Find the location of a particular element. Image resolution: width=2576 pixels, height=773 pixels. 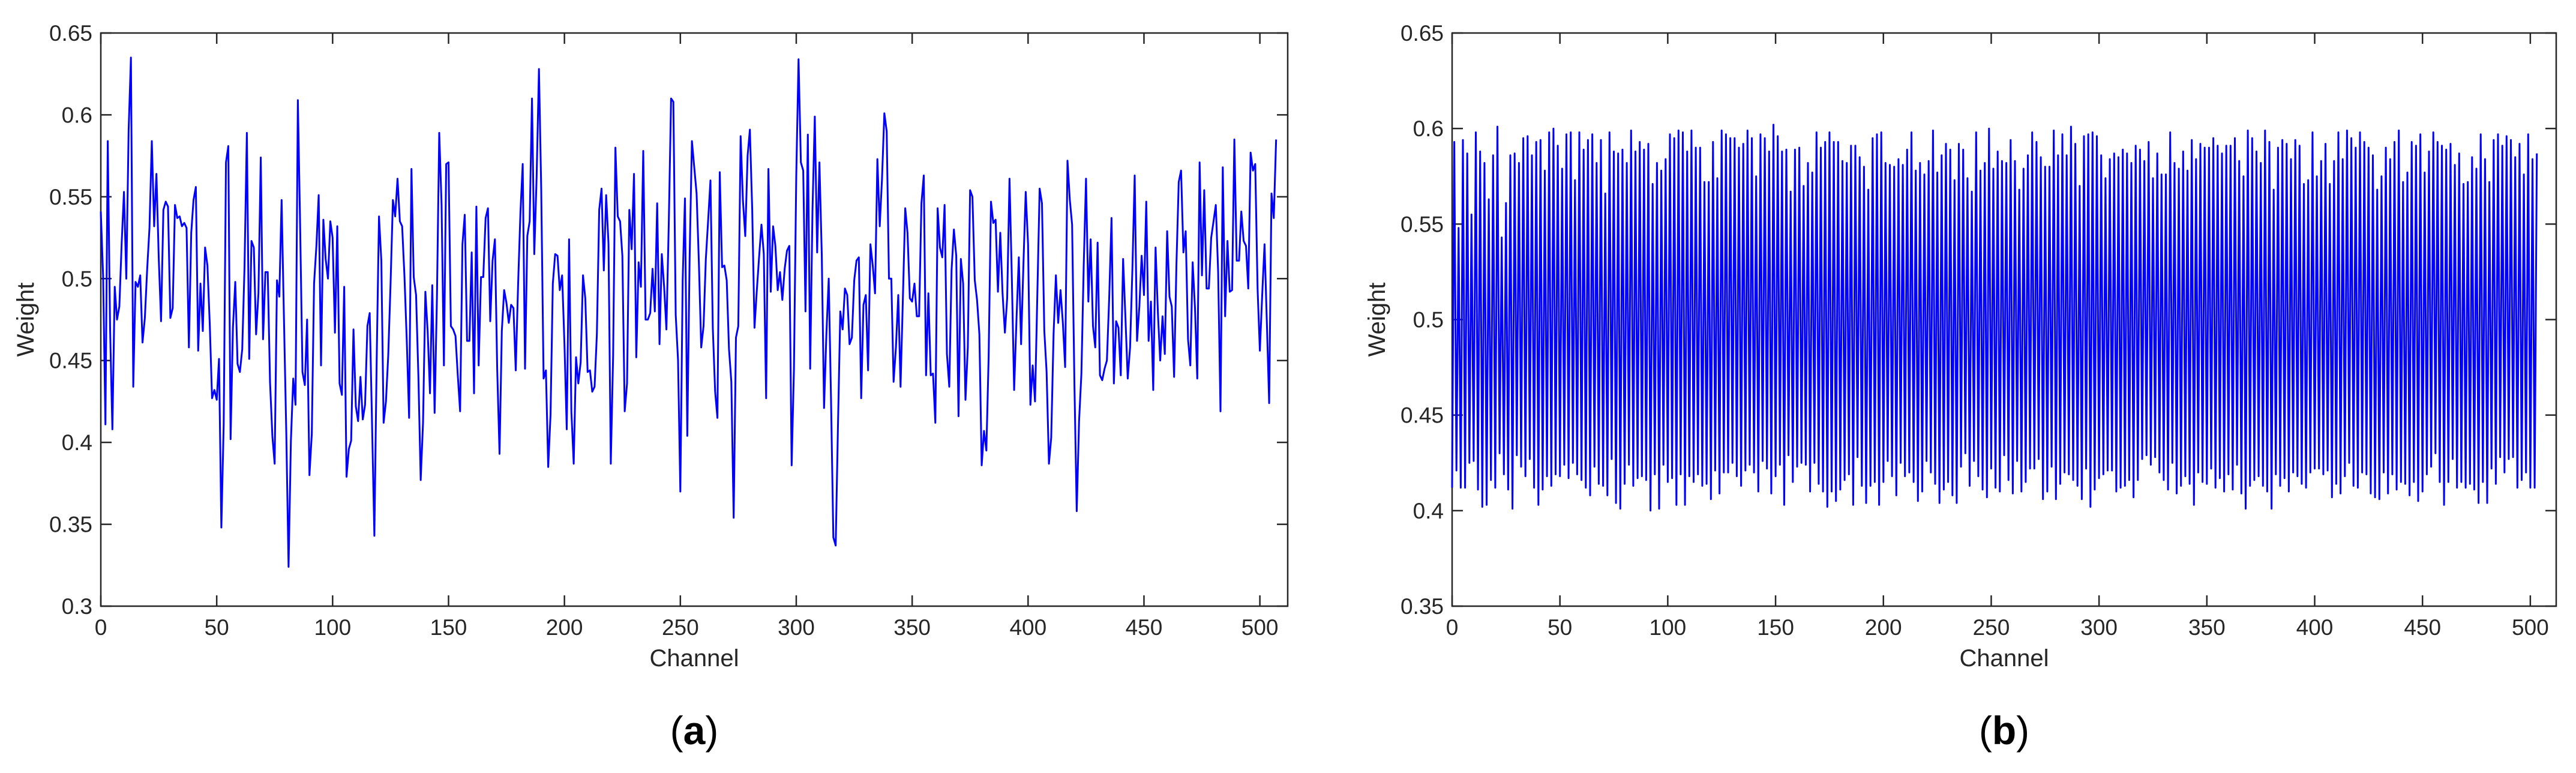

panel-caption: (a) is located at coordinates (694, 730).